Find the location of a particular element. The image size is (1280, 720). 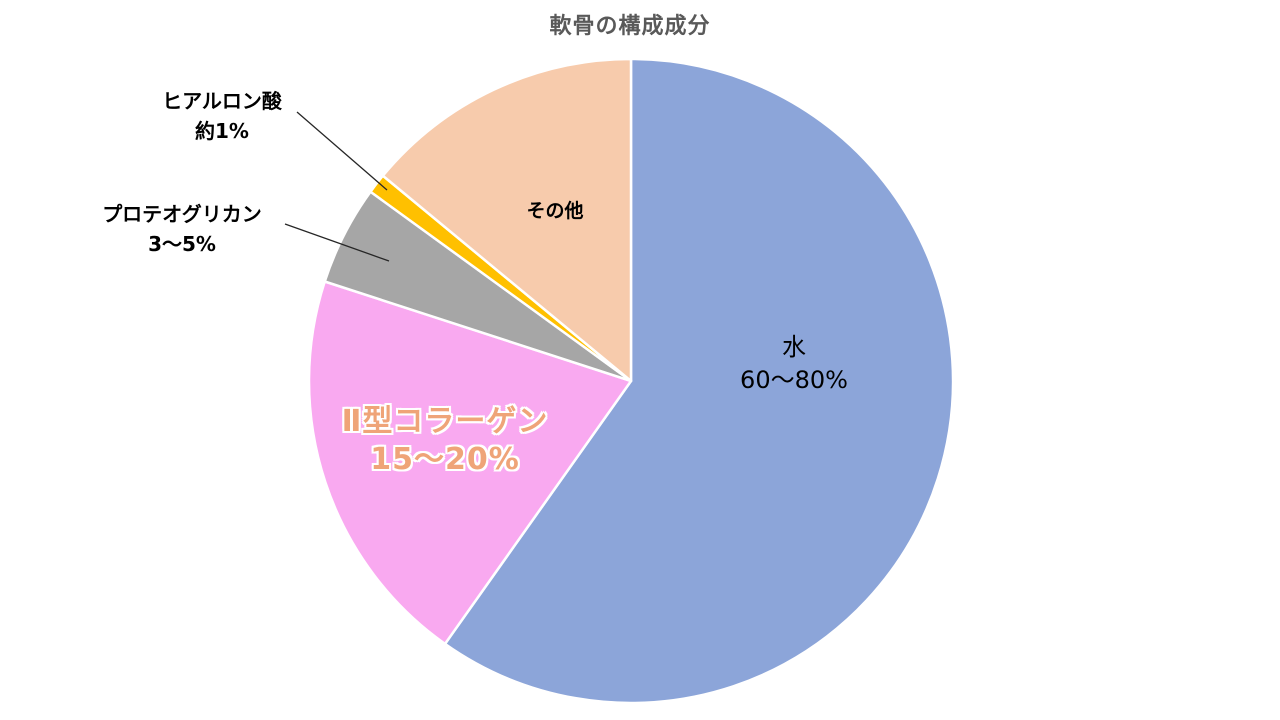

proteoglycan-leader-line is located at coordinates (337, 242).